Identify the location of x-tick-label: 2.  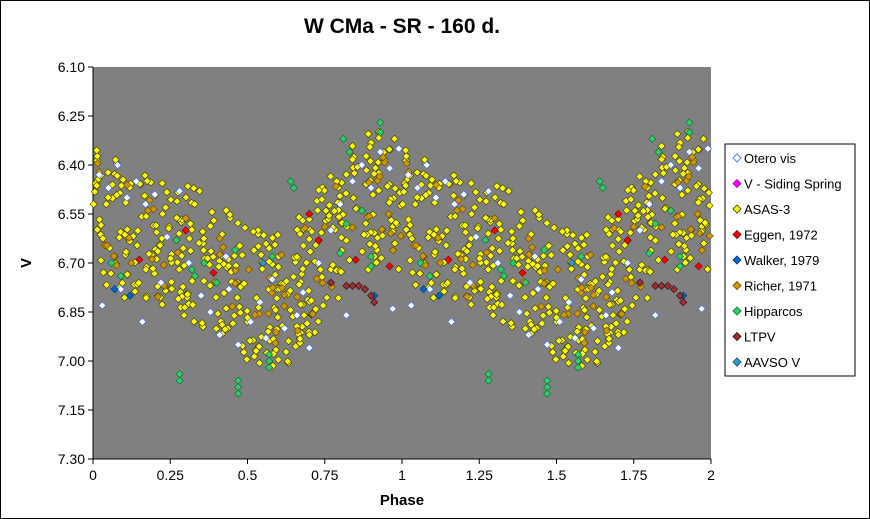
(711, 475).